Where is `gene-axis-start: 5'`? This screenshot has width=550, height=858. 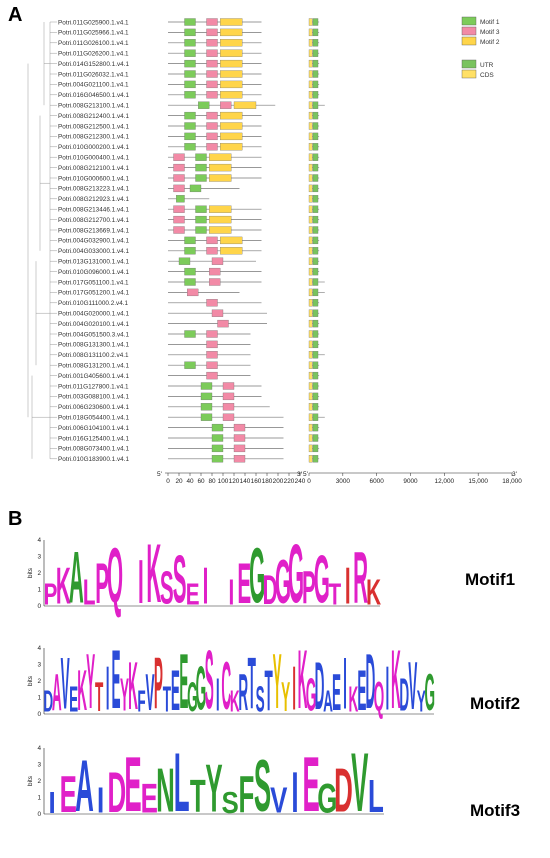
gene-axis-start: 5' is located at coordinates (305, 474).